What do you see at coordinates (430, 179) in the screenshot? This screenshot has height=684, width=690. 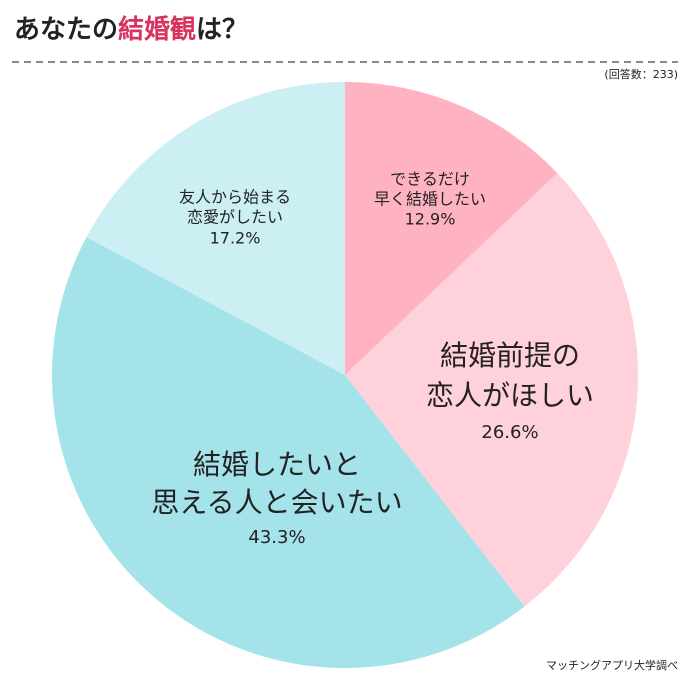 I see `slice-label: できるだけ` at bounding box center [430, 179].